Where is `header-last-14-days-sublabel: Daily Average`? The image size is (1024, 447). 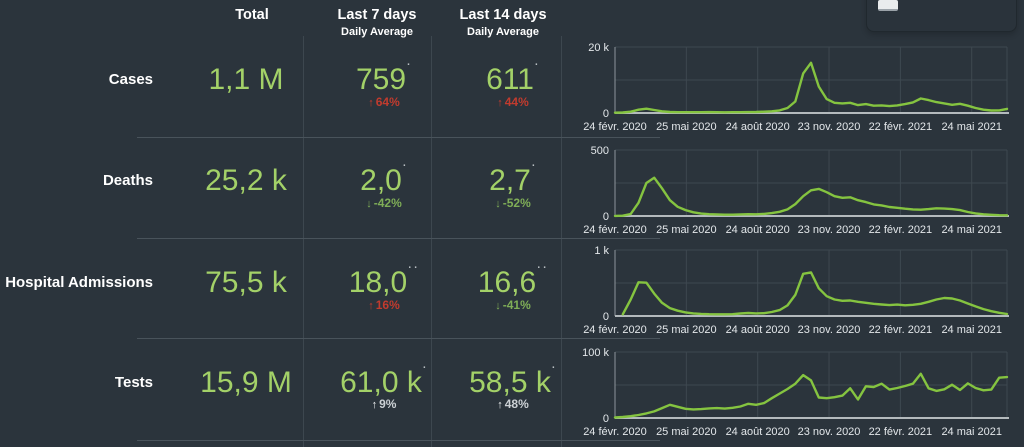 header-last-14-days-sublabel: Daily Average is located at coordinates (503, 32).